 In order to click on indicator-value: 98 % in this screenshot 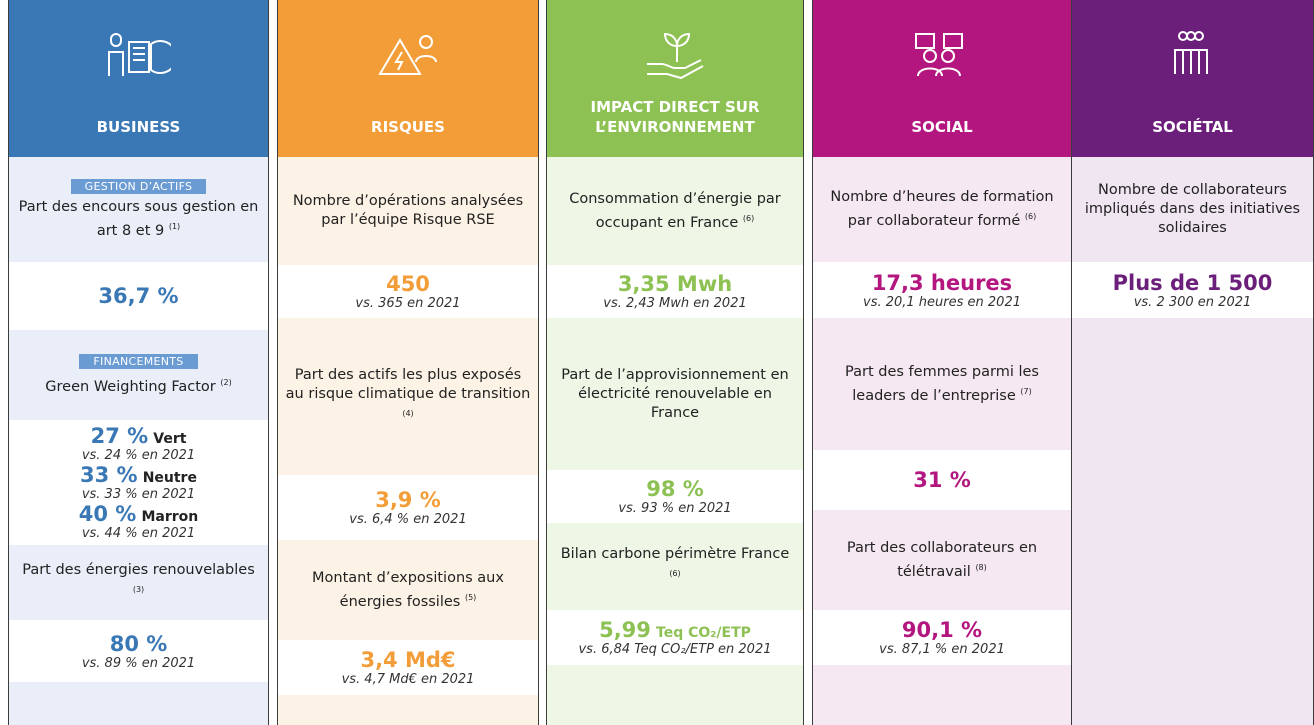, I will do `click(675, 489)`.